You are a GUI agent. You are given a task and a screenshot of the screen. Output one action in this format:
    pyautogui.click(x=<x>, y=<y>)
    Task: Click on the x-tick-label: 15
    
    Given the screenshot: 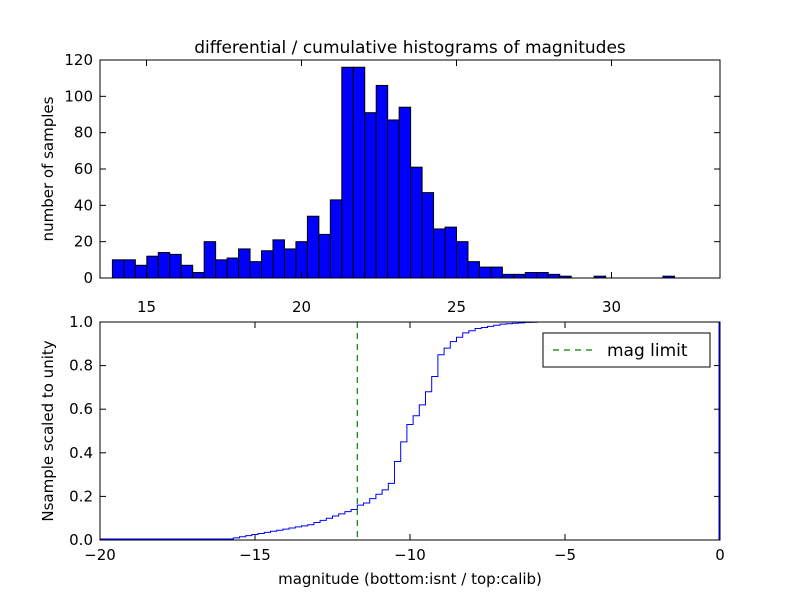 What is the action you would take?
    pyautogui.click(x=146, y=307)
    